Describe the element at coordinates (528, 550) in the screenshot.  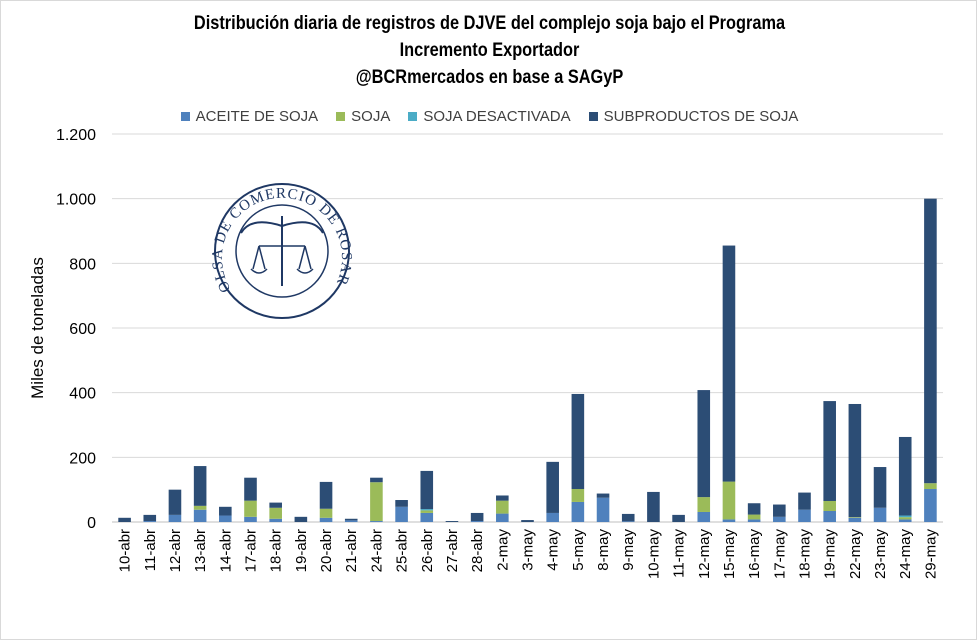
I see `x-tick-label: 3-may` at that location.